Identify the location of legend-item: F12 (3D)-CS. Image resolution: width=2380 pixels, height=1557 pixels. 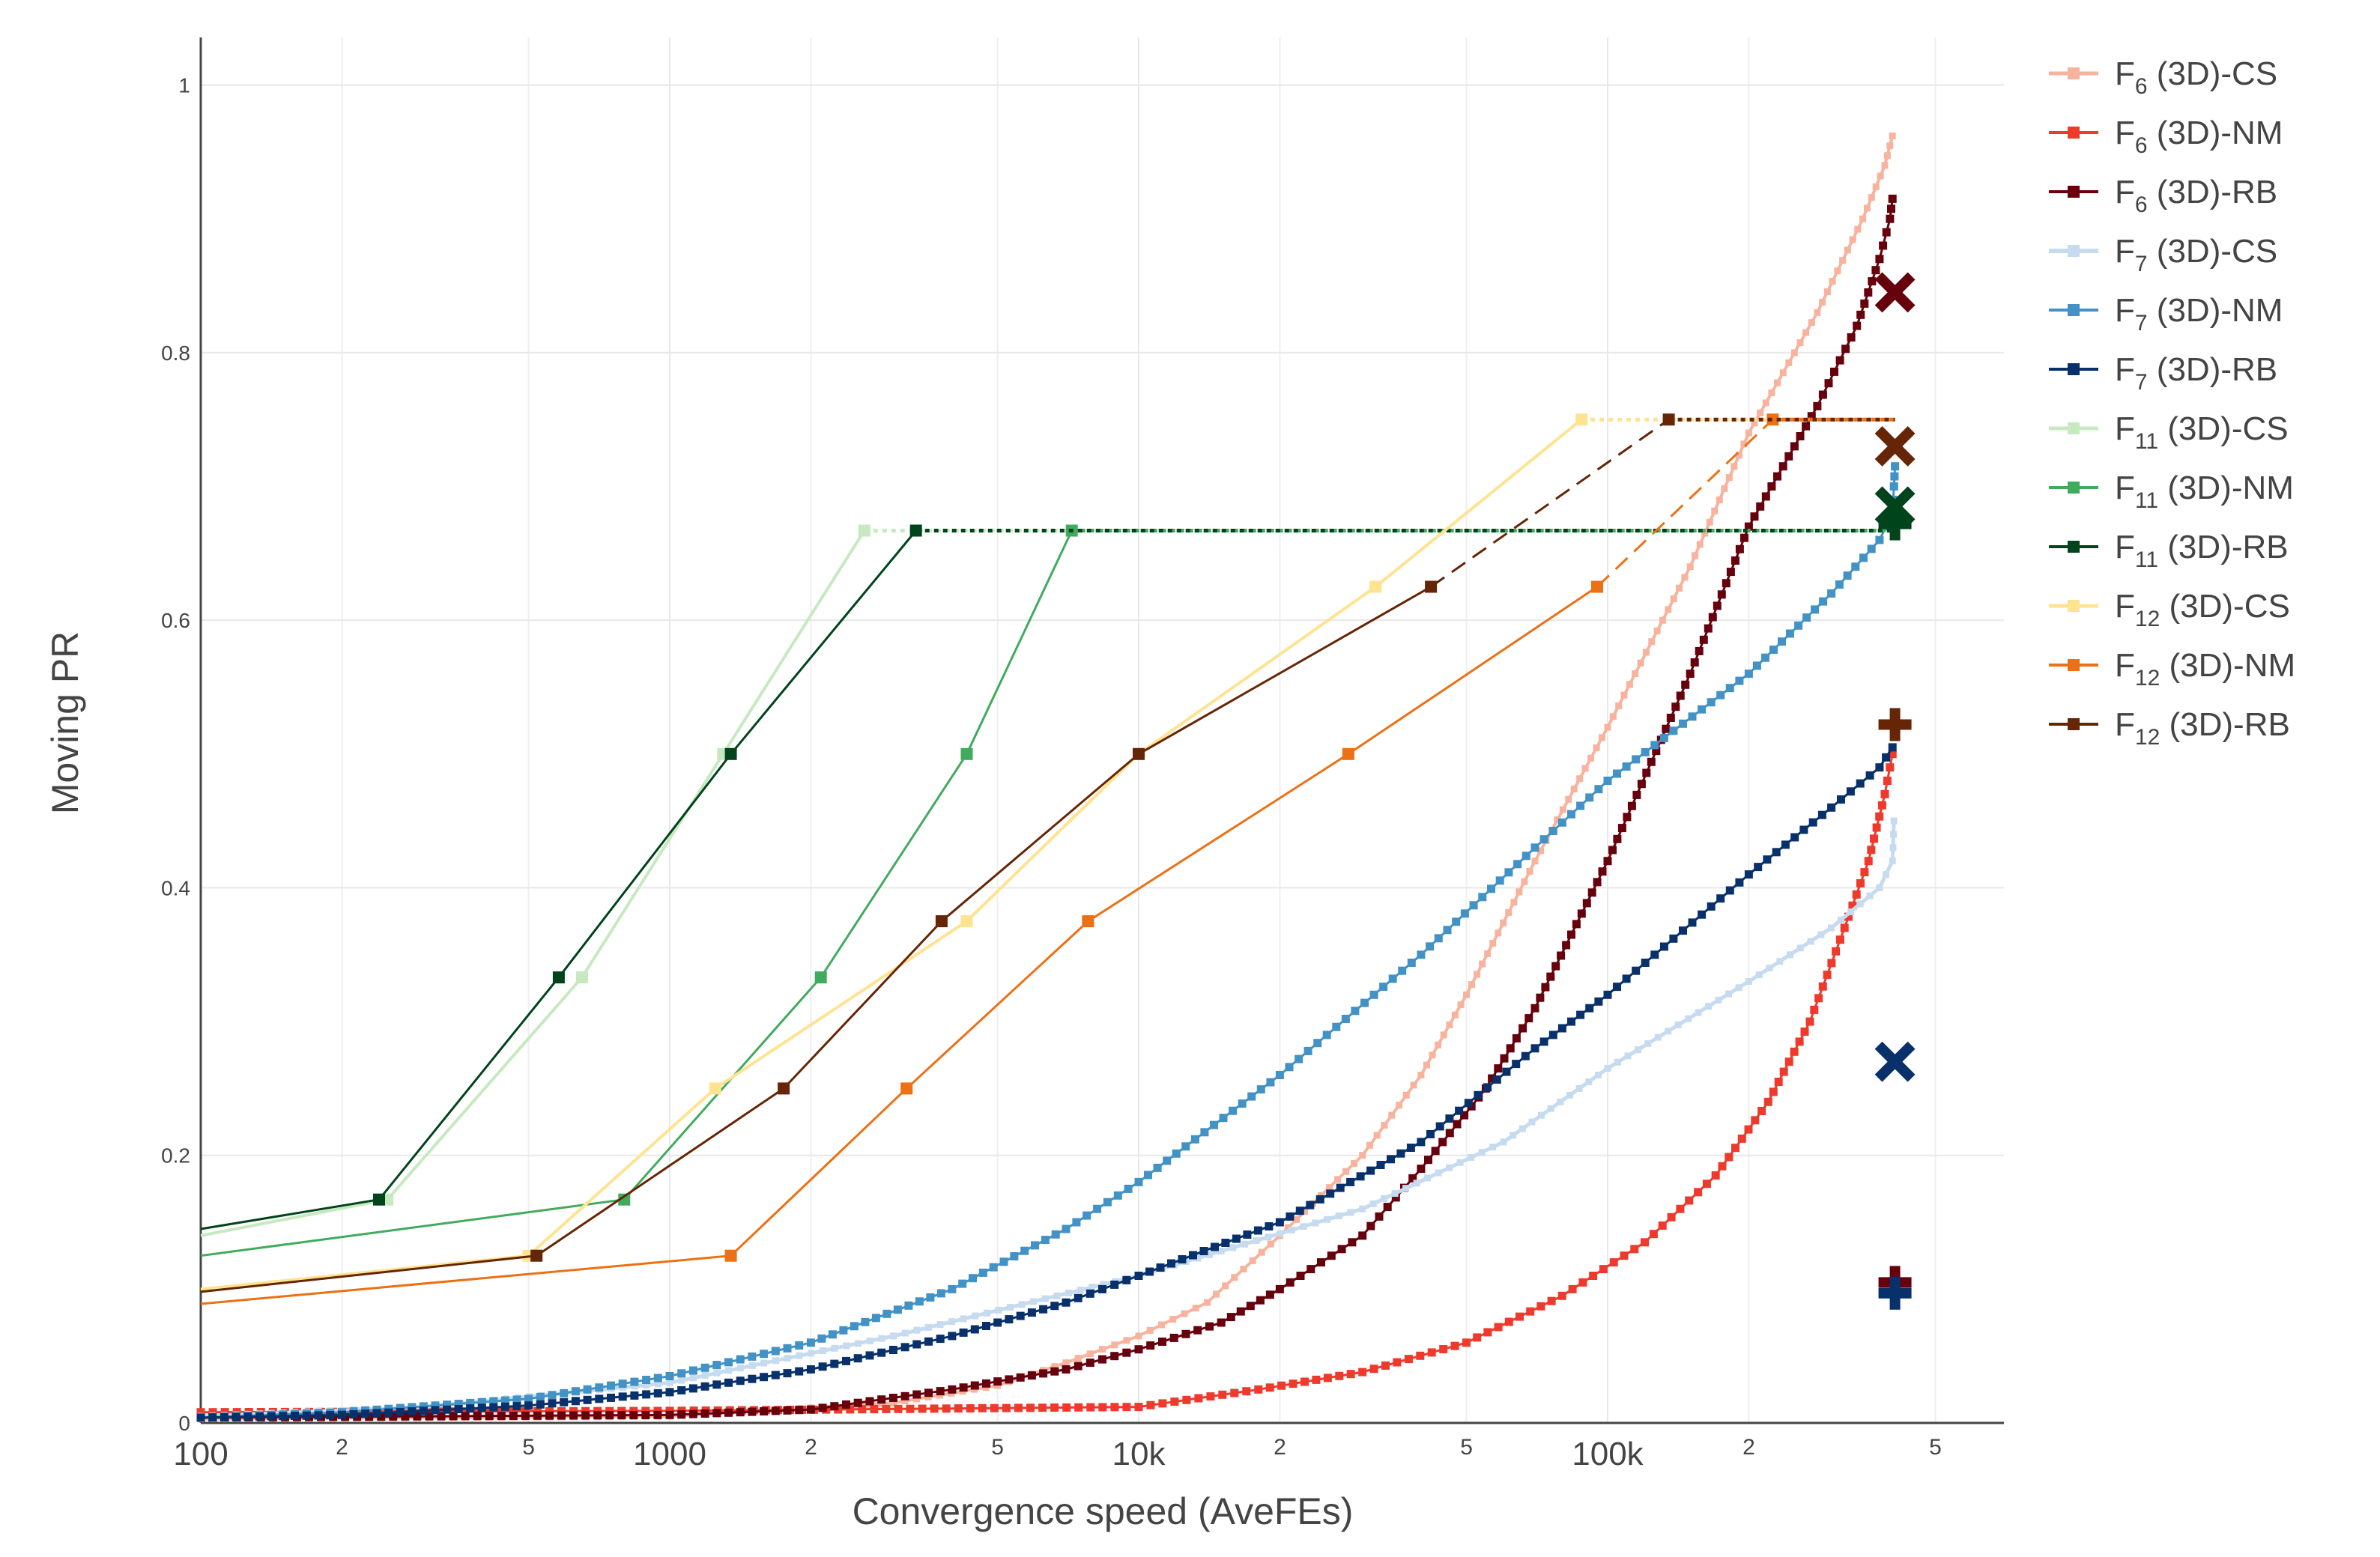
(2169, 609).